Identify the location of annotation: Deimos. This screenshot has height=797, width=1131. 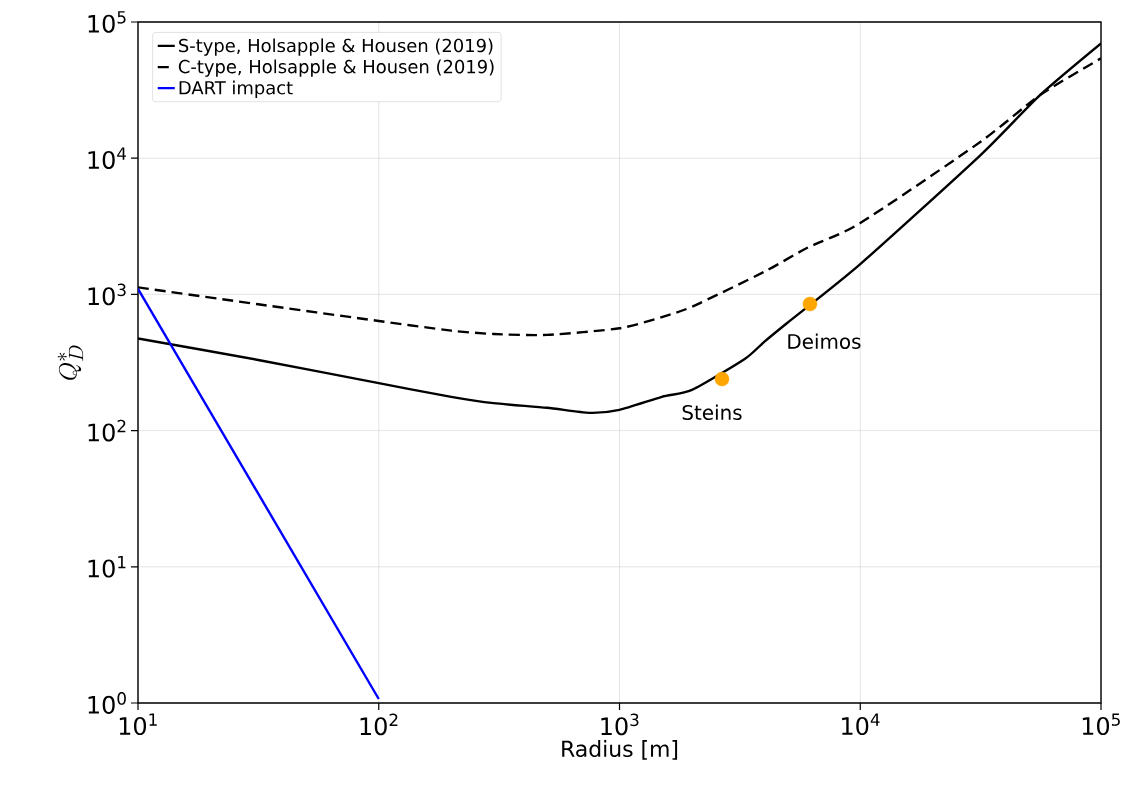
(824, 341).